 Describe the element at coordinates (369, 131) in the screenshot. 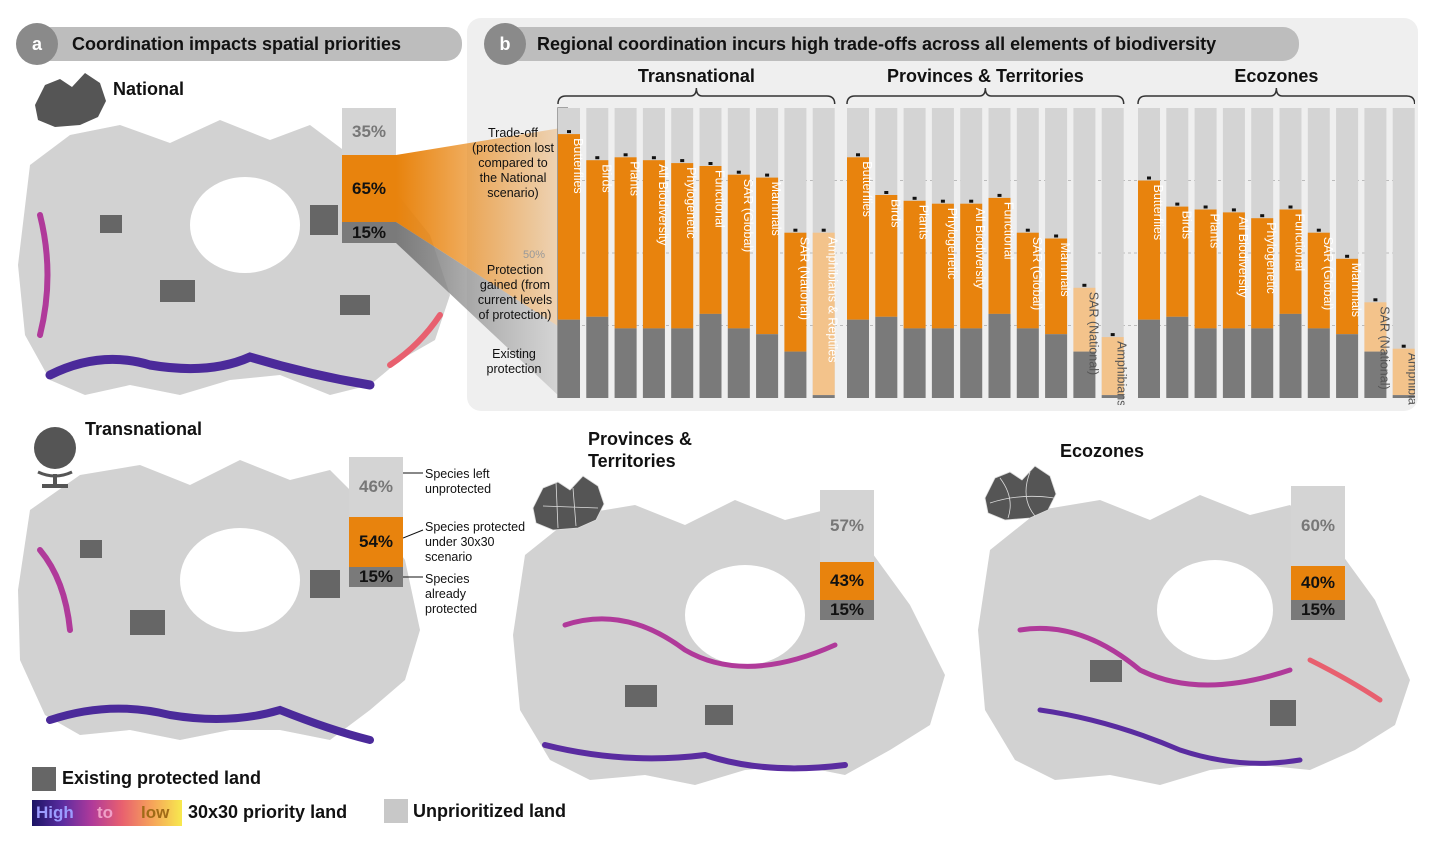

I see `national-left-pct: 35%` at that location.